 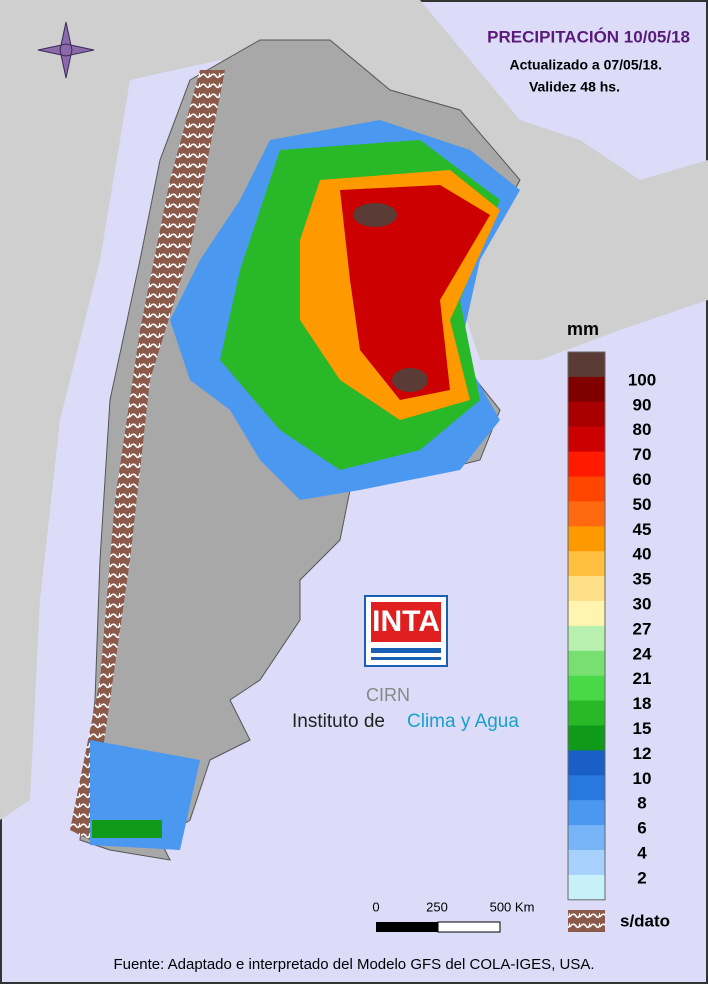 I want to click on legend-label: 40, so click(x=642, y=554).